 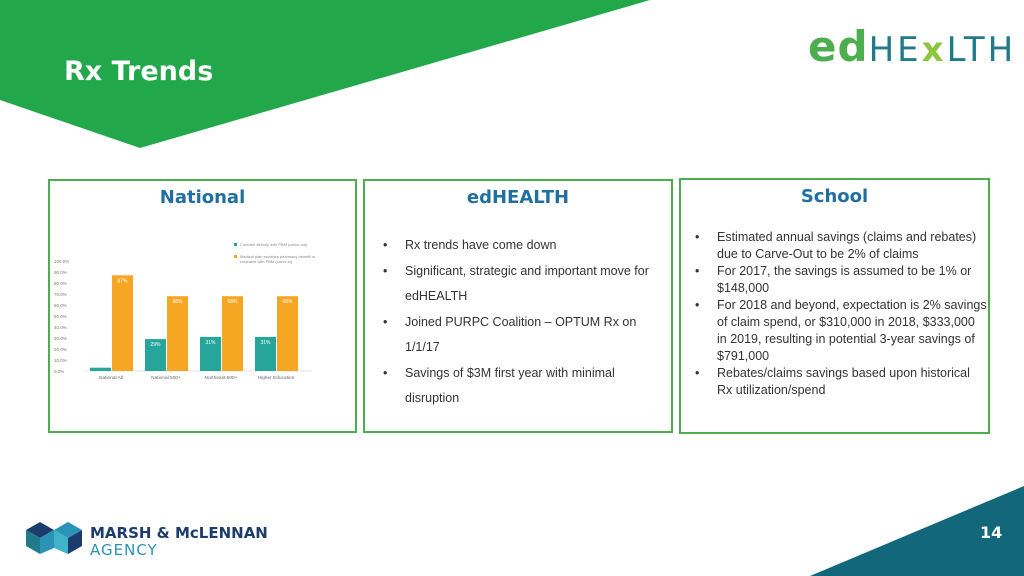 What do you see at coordinates (991, 532) in the screenshot?
I see `page-number: 14` at bounding box center [991, 532].